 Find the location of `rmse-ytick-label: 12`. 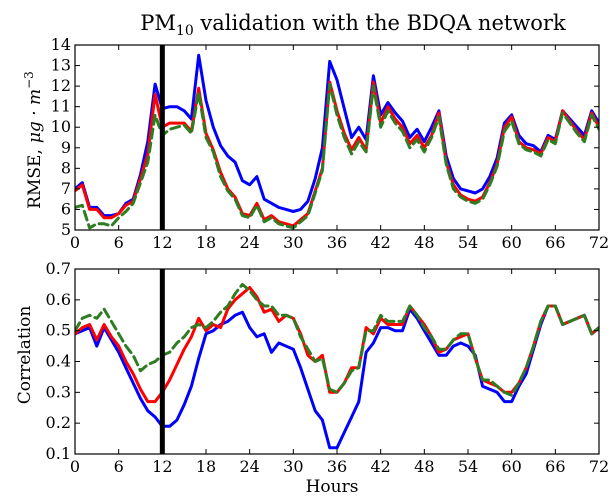

rmse-ytick-label: 12 is located at coordinates (61, 85).